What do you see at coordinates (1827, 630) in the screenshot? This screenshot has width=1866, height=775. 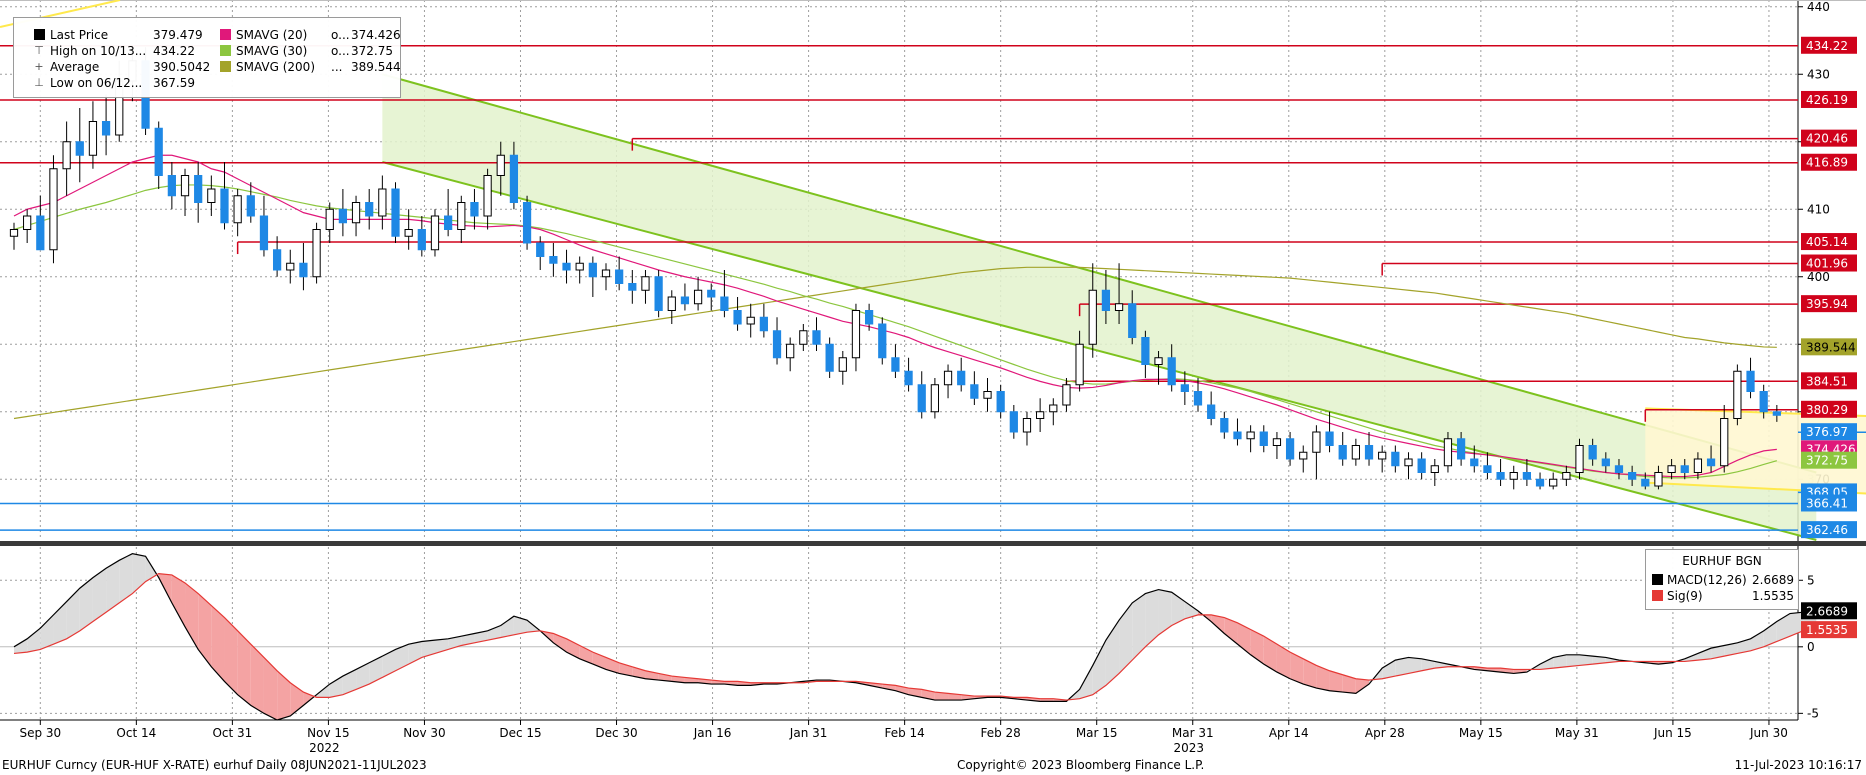 I see `sig-last-tag-label: 1.5535` at bounding box center [1827, 630].